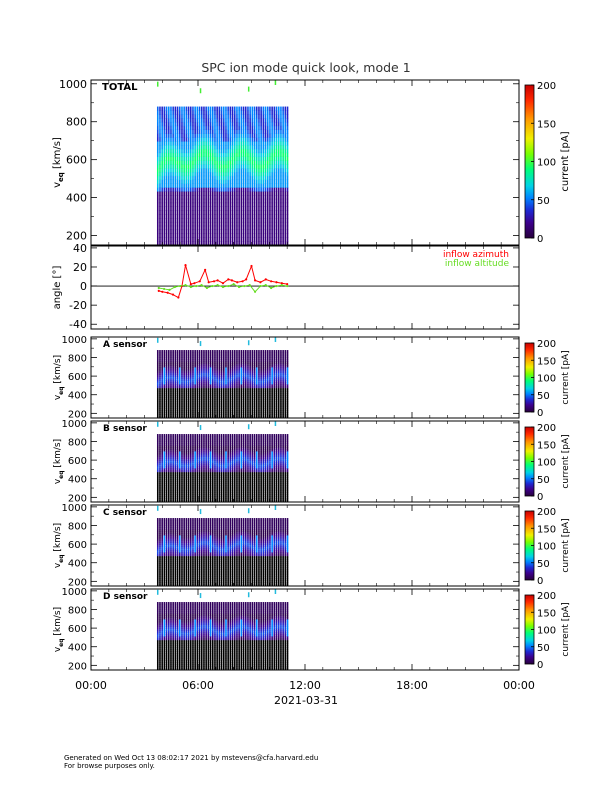  What do you see at coordinates (58, 371) in the screenshot?
I see `y-label-units: [km/s]` at bounding box center [58, 371].